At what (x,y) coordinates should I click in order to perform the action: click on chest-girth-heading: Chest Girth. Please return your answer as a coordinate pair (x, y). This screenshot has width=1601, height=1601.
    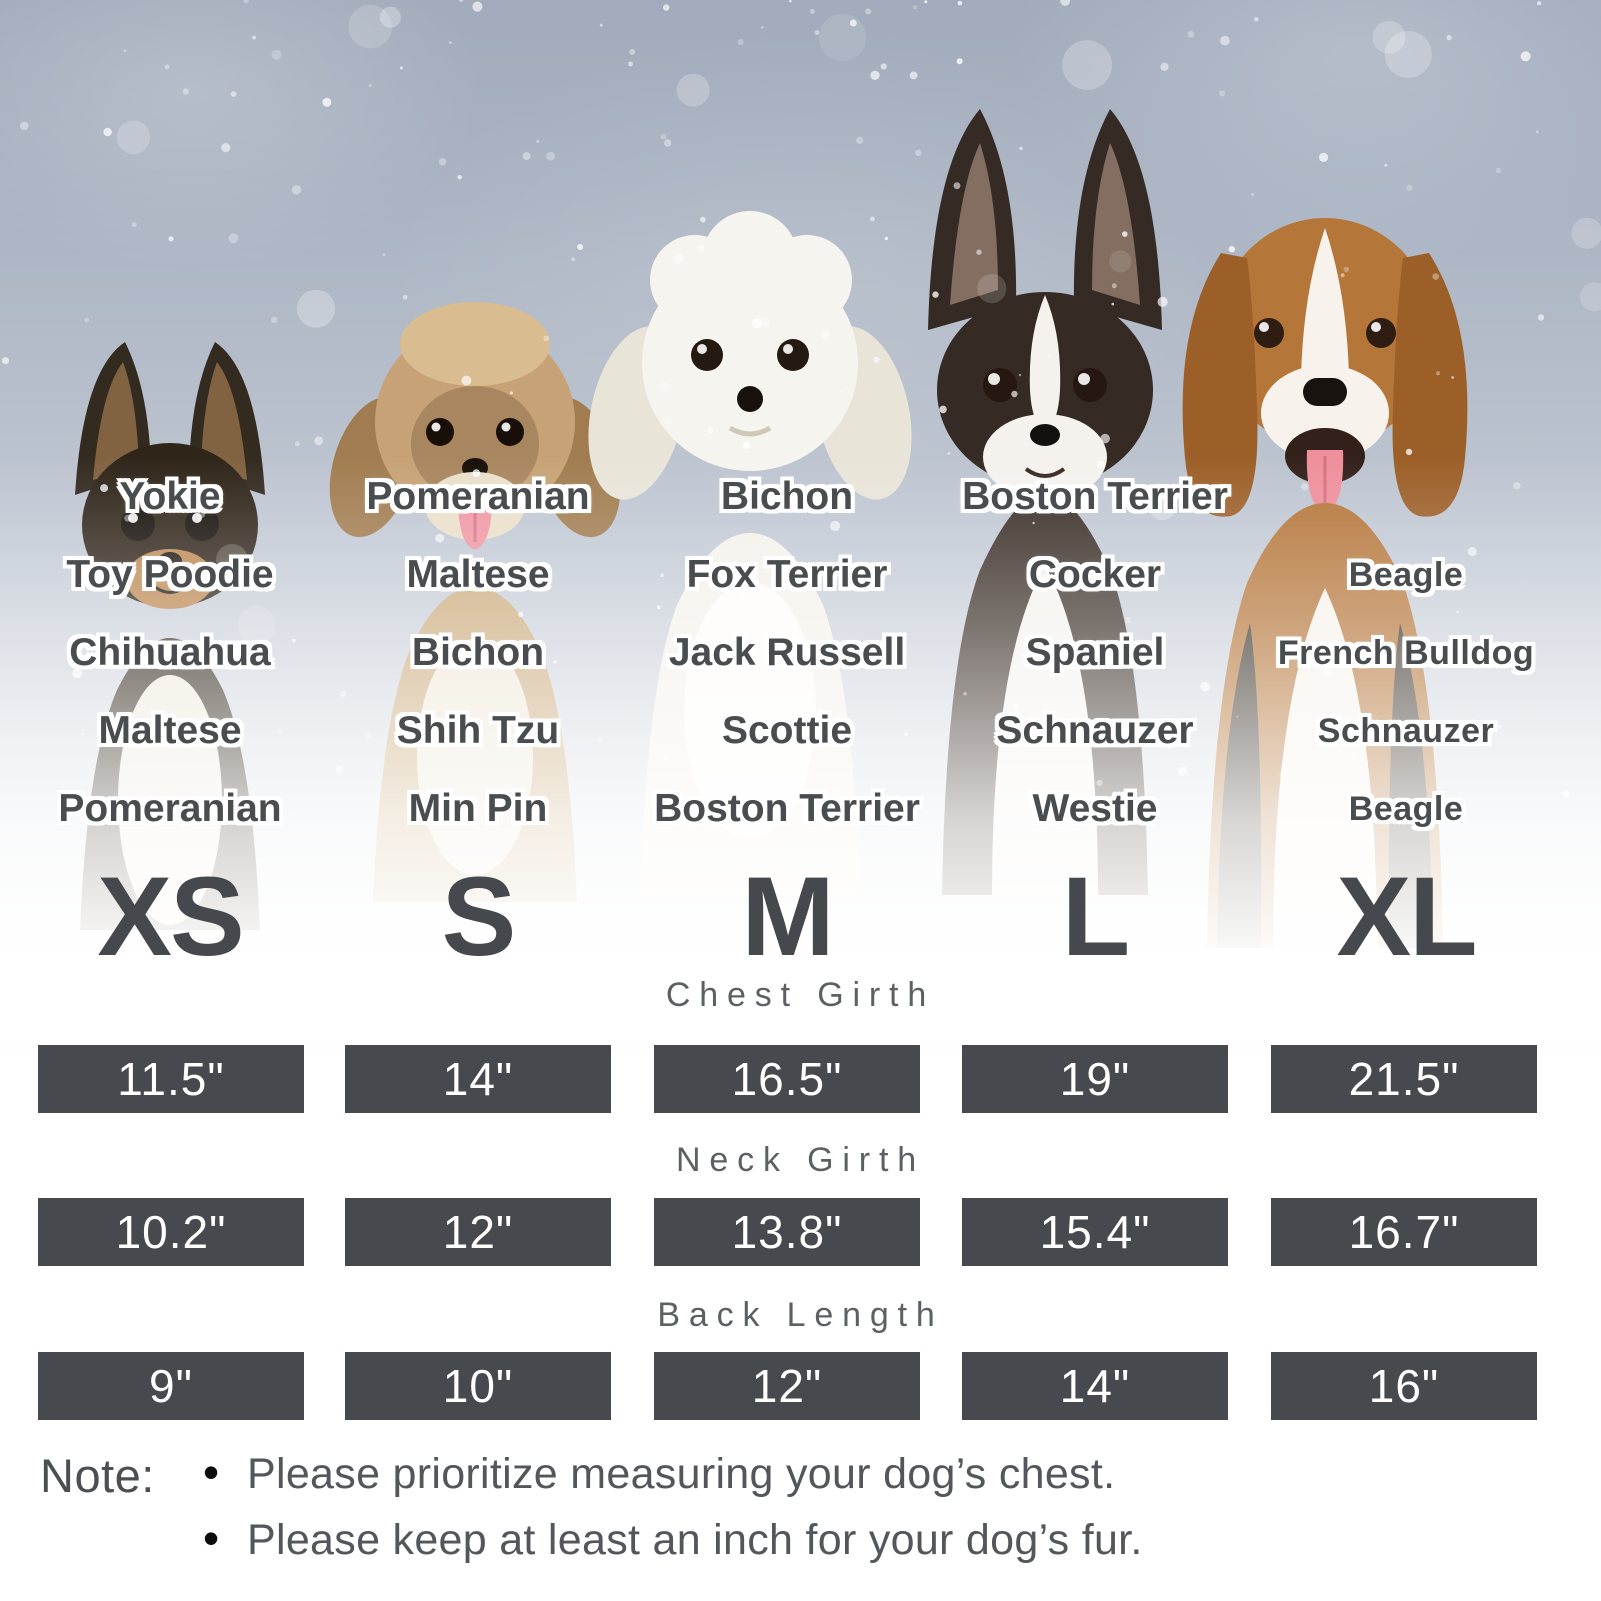
    Looking at the image, I should click on (800, 995).